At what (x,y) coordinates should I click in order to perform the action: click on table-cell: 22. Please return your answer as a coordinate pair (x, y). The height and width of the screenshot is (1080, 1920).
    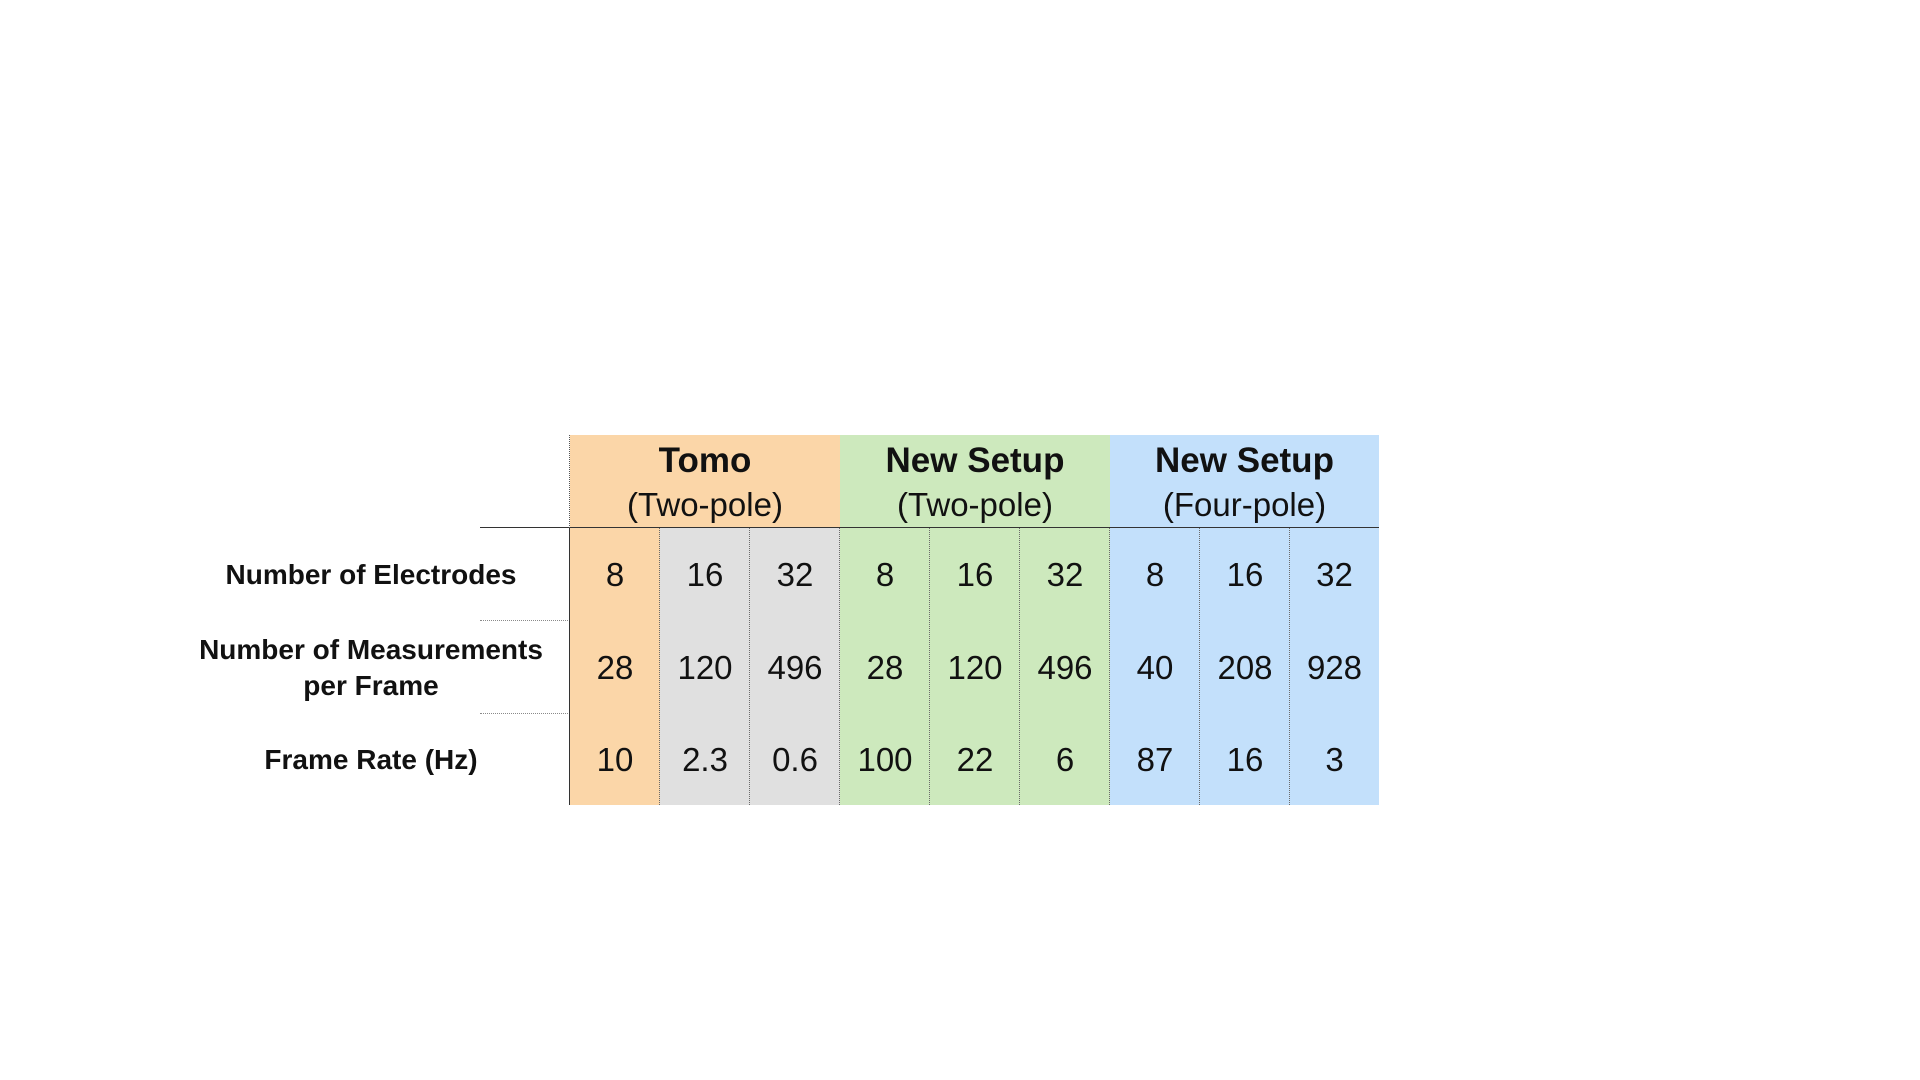
    Looking at the image, I should click on (975, 759).